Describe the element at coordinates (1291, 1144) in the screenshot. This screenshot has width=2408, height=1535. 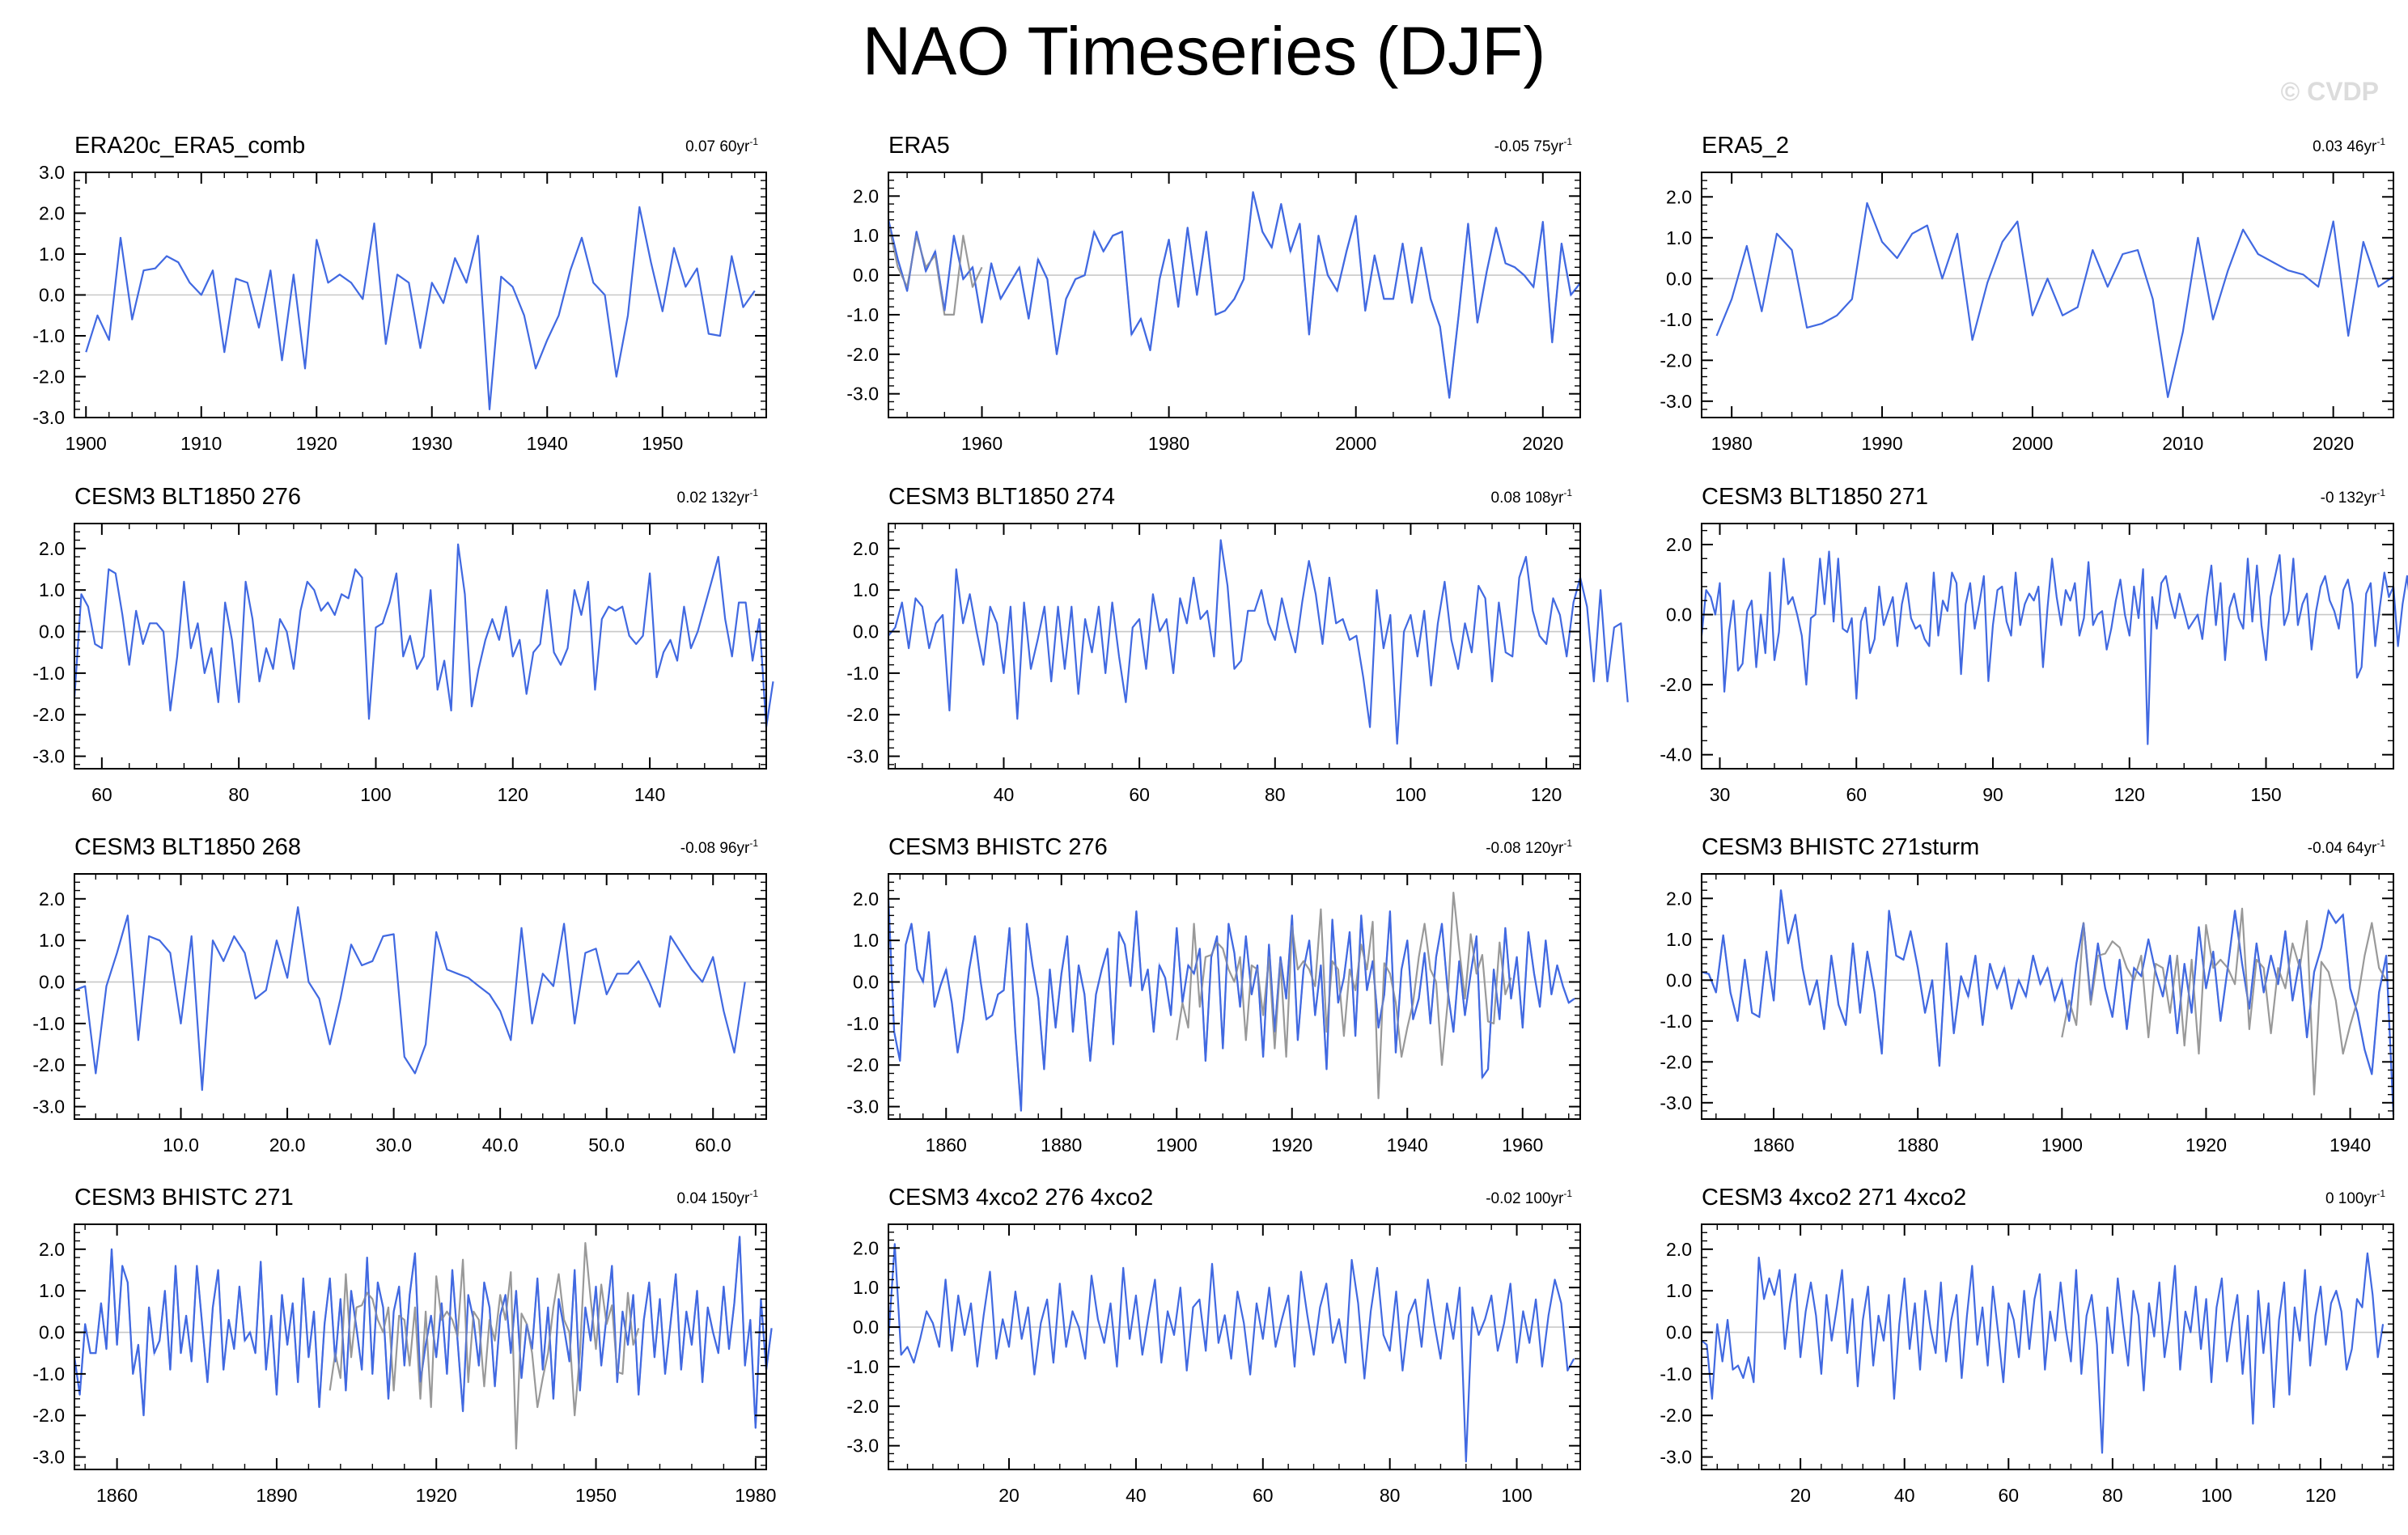
I see `x-tick-label: 1920` at that location.